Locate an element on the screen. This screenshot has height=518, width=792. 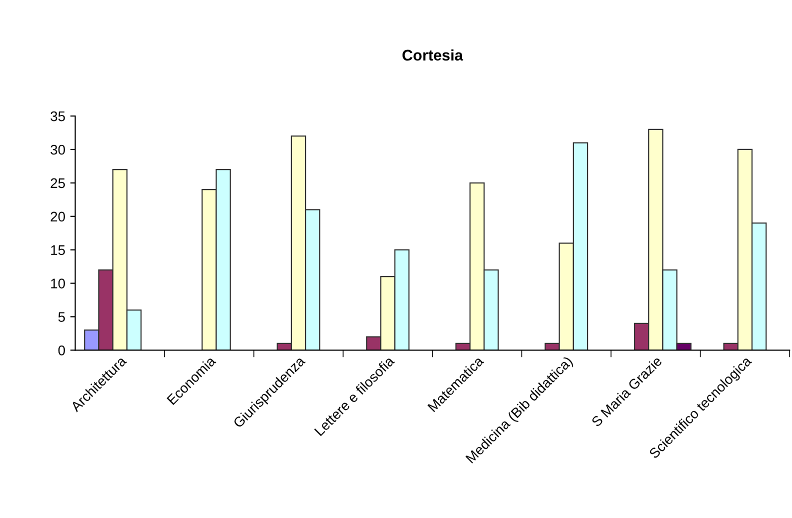
y-tick-label: 25 is located at coordinates (57, 183).